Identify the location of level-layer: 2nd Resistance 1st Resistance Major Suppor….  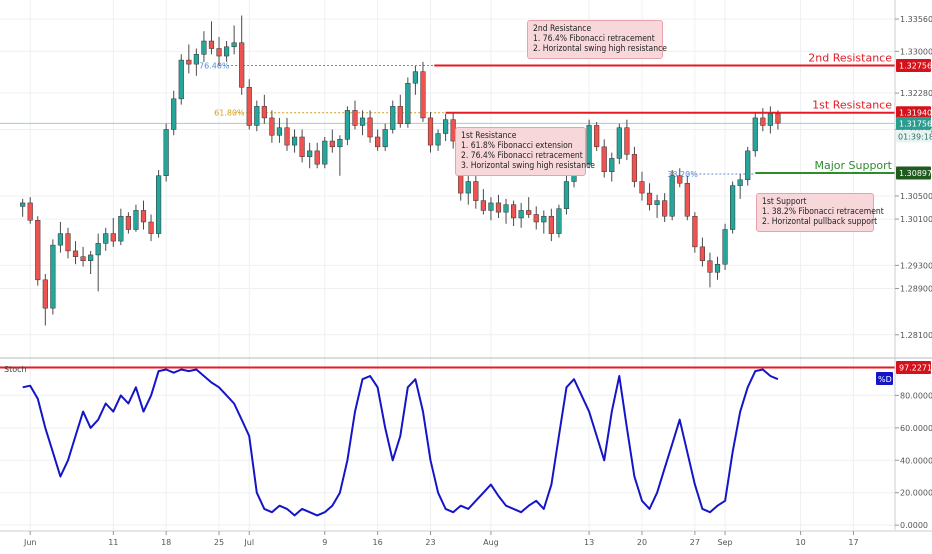
(664, 113).